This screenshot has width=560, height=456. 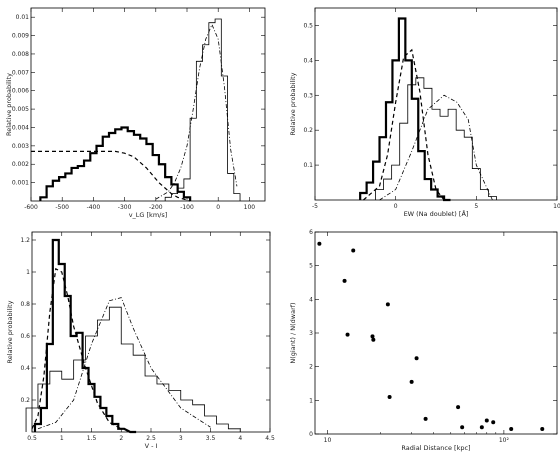 What do you see at coordinates (125, 207) in the screenshot?
I see `x-tick-label: -300` at bounding box center [125, 207].